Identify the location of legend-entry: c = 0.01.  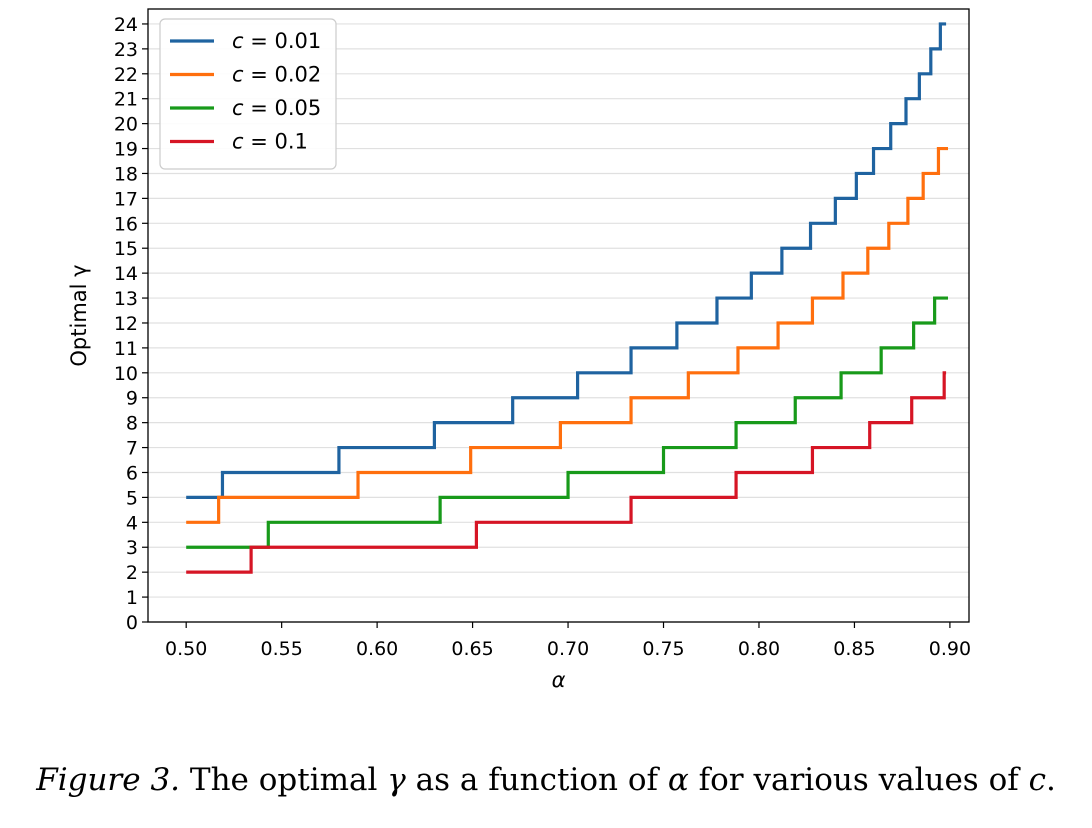
(276, 41).